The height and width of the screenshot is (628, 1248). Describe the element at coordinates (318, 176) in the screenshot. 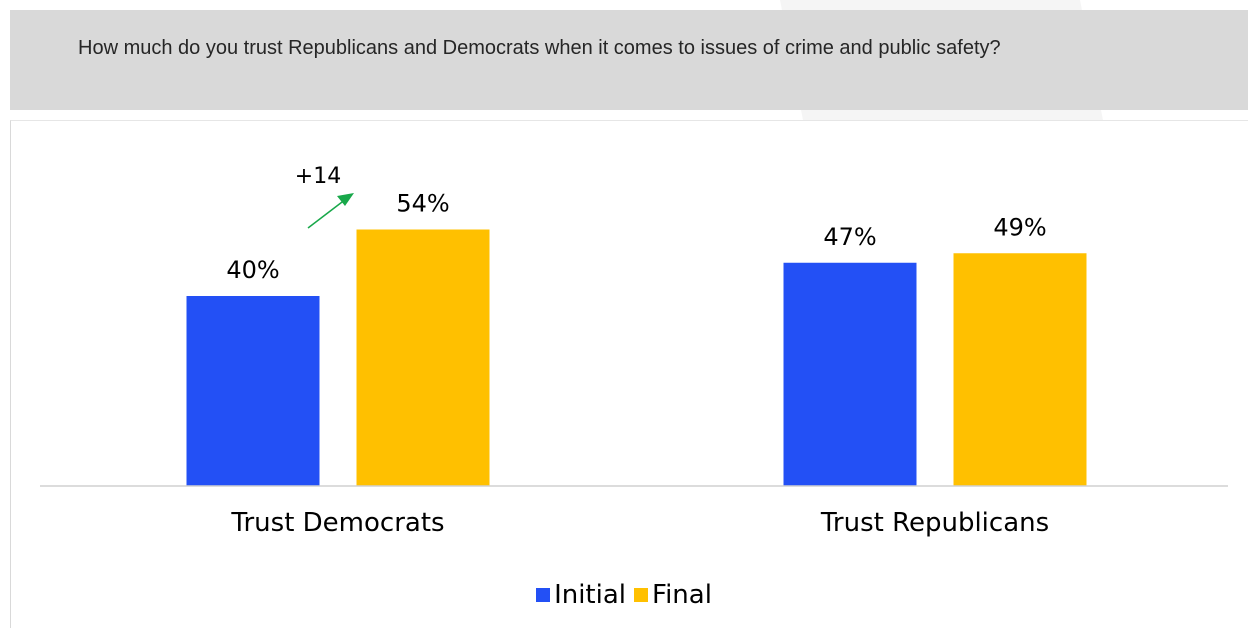

I see `change-label: +14` at that location.